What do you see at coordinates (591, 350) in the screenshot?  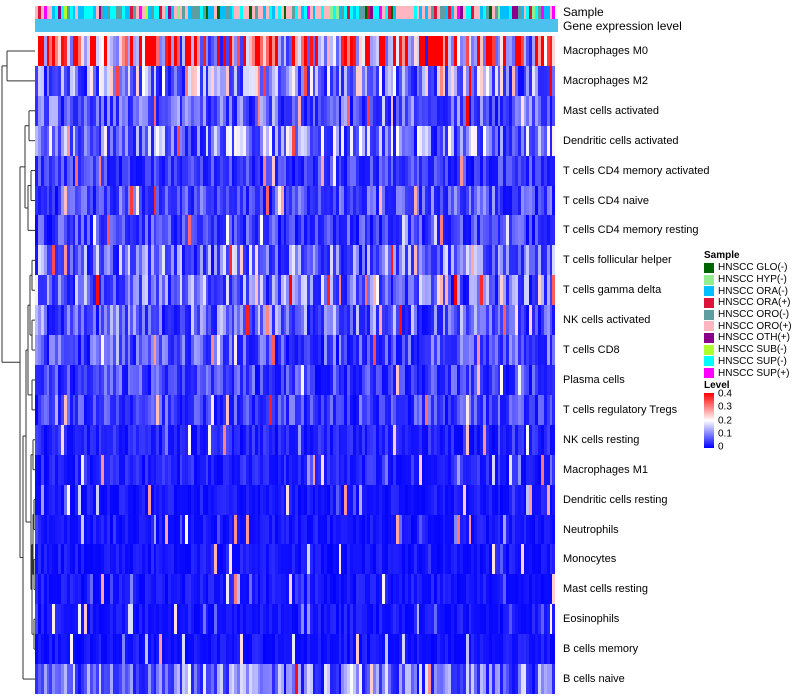 I see `row-label: T cells CD8` at bounding box center [591, 350].